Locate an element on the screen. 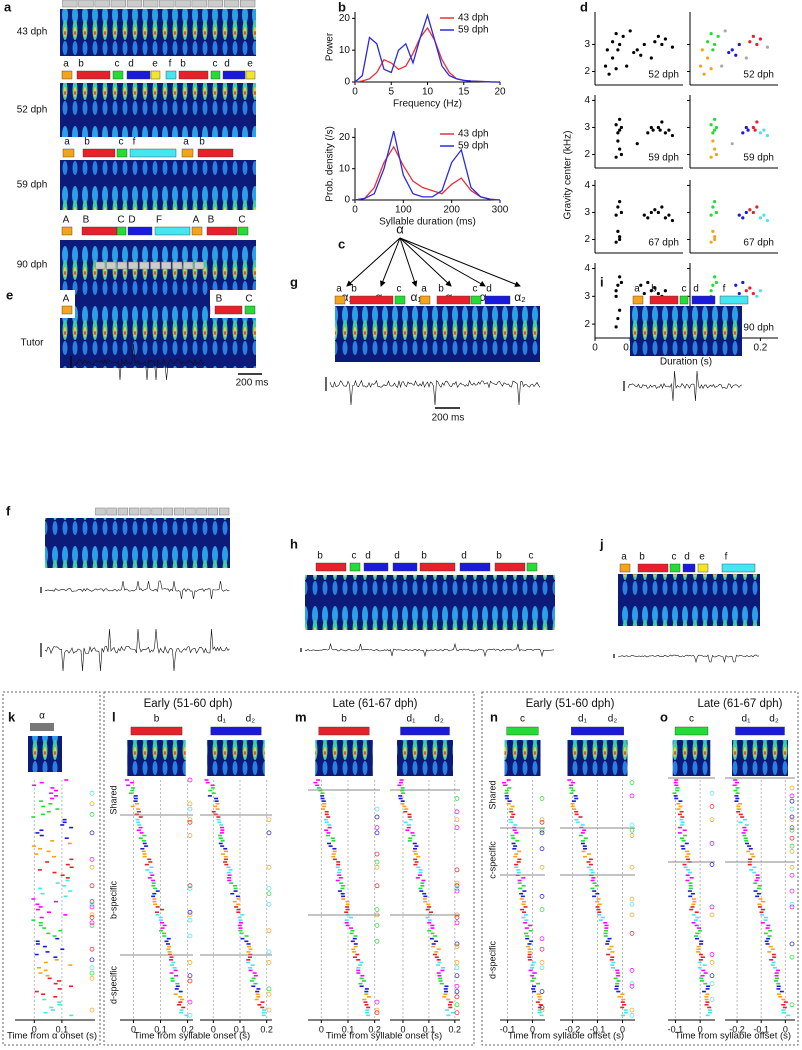 The image size is (802, 1050). legend-label: 59 dph is located at coordinates (473, 146).